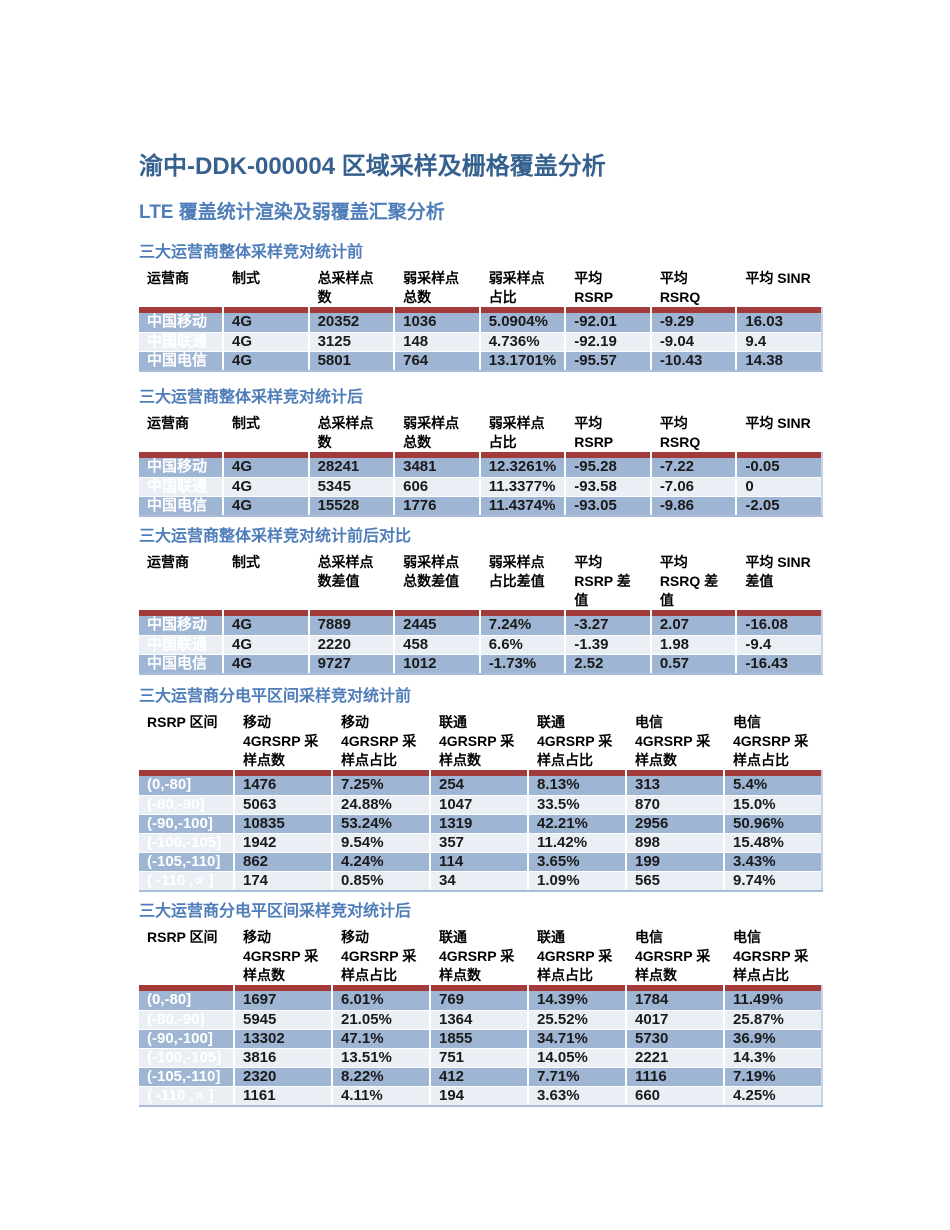 Image resolution: width=950 pixels, height=1230 pixels. I want to click on data-cell: -3.27, so click(608, 626).